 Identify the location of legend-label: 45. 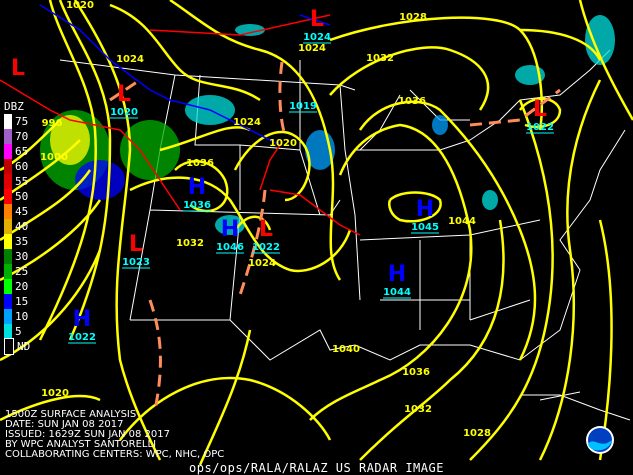
(22, 211).